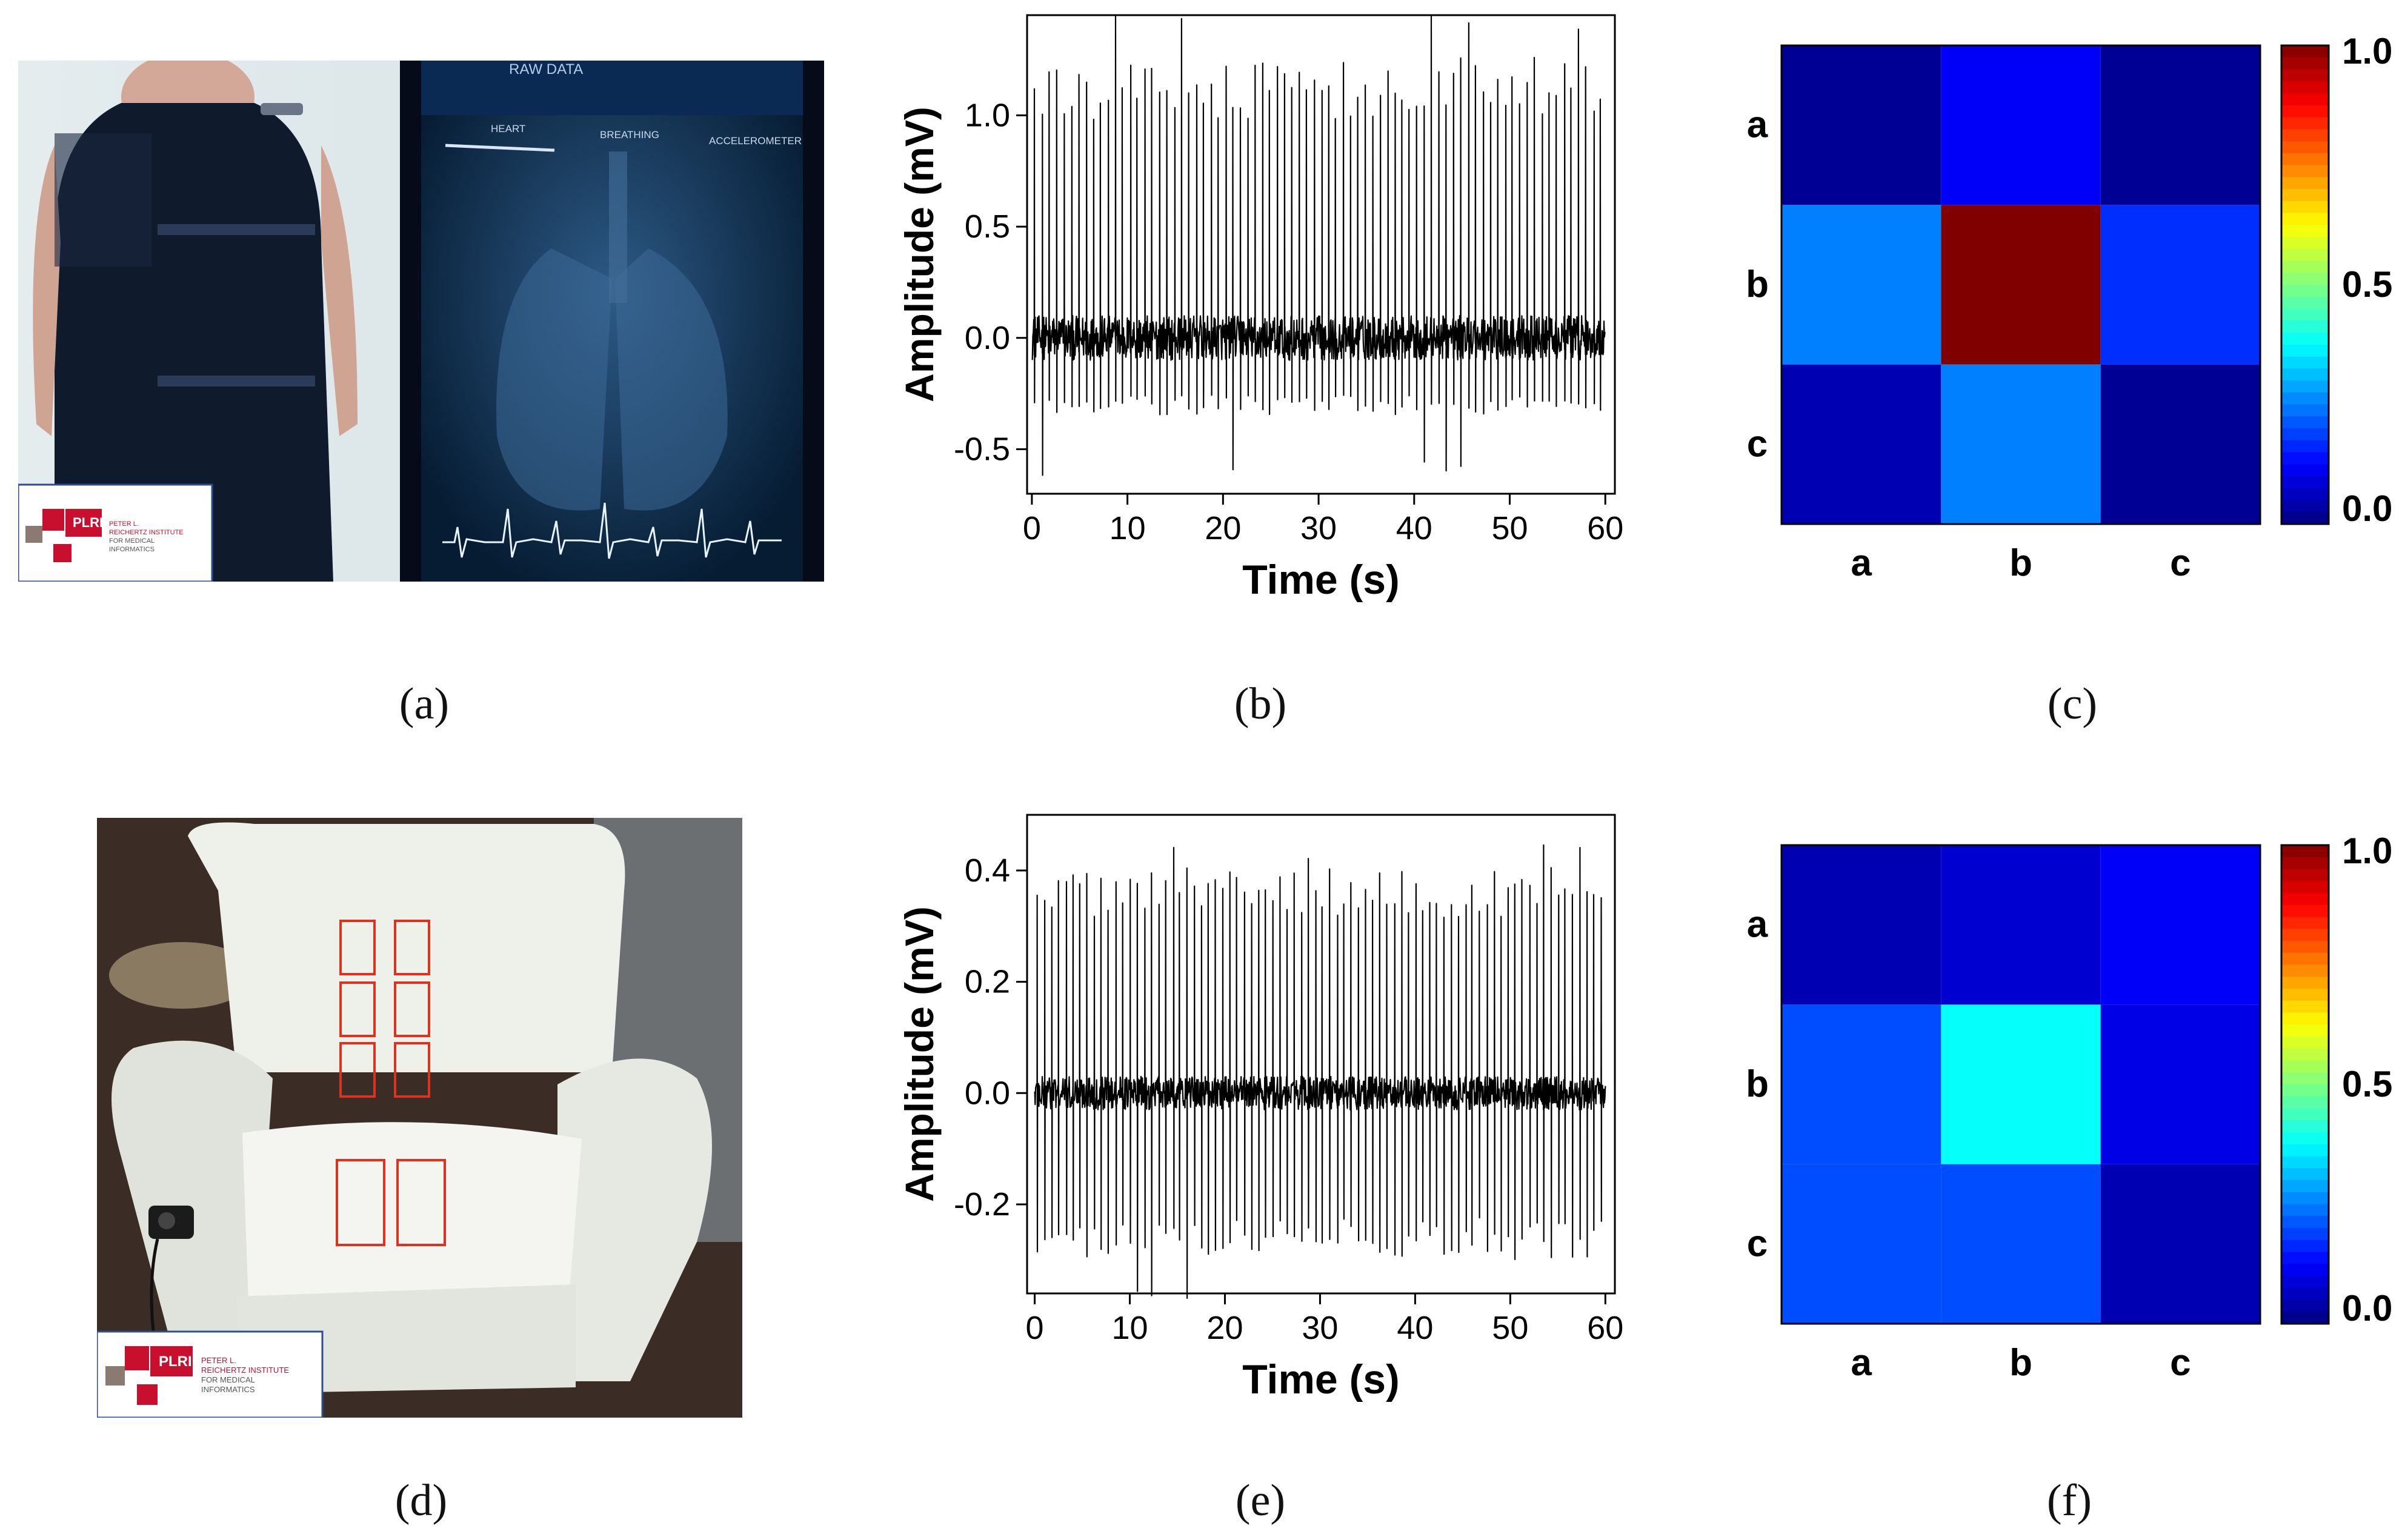 Image resolution: width=2402 pixels, height=1540 pixels. What do you see at coordinates (2367, 853) in the screenshot?
I see `colorbar-tick-label: 1.0` at bounding box center [2367, 853].